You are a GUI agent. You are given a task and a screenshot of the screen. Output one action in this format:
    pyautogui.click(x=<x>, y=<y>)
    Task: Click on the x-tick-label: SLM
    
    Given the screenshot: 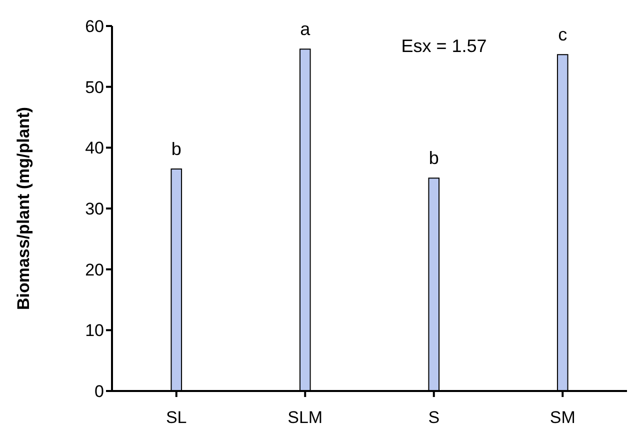 What is the action you would take?
    pyautogui.click(x=305, y=418)
    